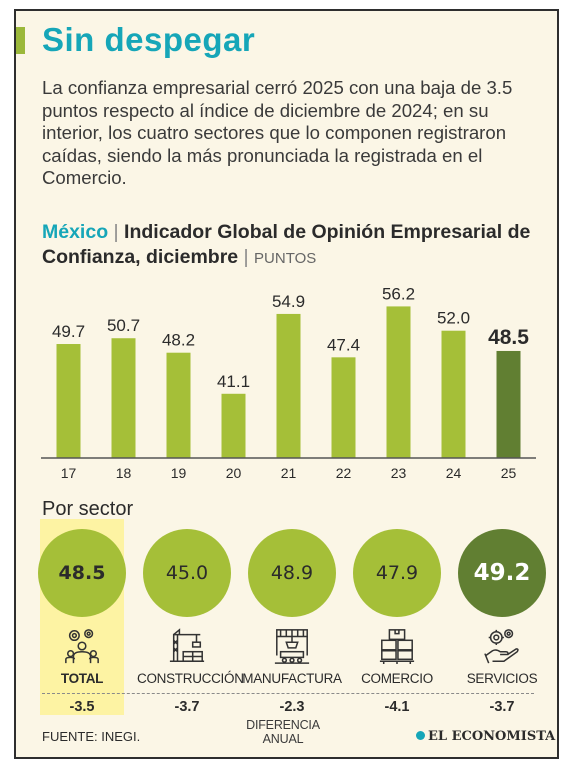 This screenshot has height=768, width=573. I want to click on x-tick-label: 17, so click(69, 473).